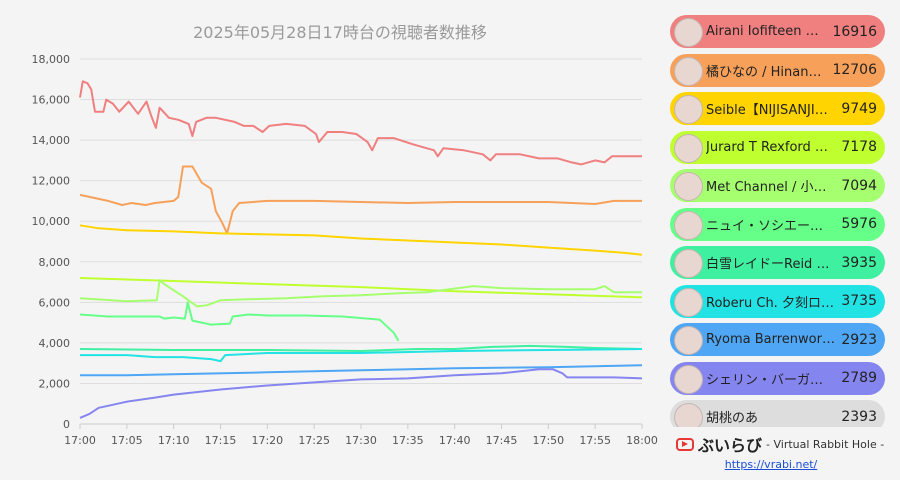 The height and width of the screenshot is (480, 900). What do you see at coordinates (174, 440) in the screenshot?
I see `x-tick-label: 17:10` at bounding box center [174, 440].